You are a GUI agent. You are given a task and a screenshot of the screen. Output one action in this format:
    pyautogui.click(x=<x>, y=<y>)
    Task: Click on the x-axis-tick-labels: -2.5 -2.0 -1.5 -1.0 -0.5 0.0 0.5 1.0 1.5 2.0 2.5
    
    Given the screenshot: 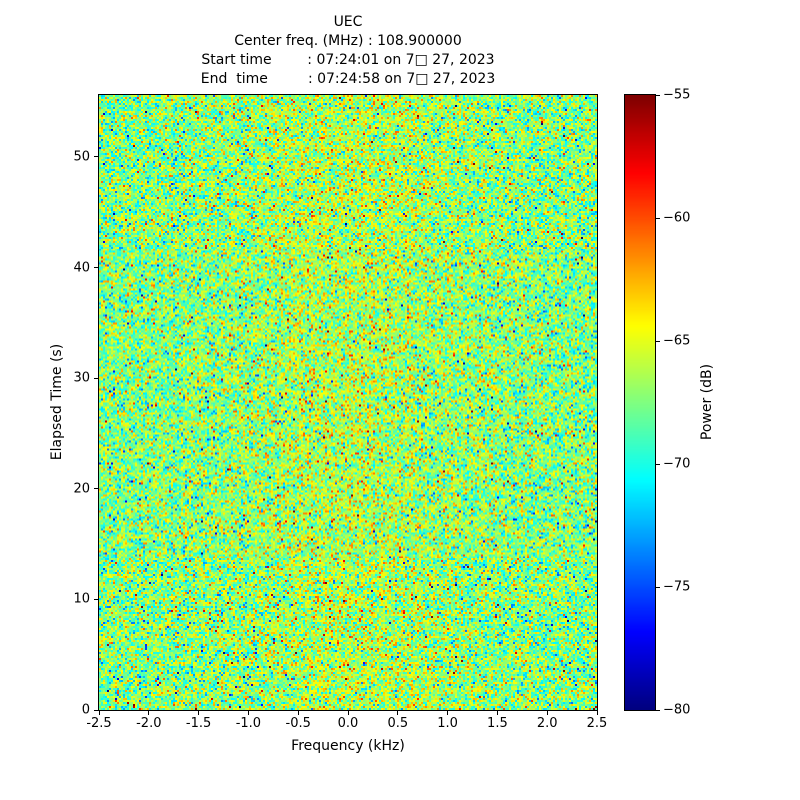 What is the action you would take?
    pyautogui.click(x=346, y=724)
    